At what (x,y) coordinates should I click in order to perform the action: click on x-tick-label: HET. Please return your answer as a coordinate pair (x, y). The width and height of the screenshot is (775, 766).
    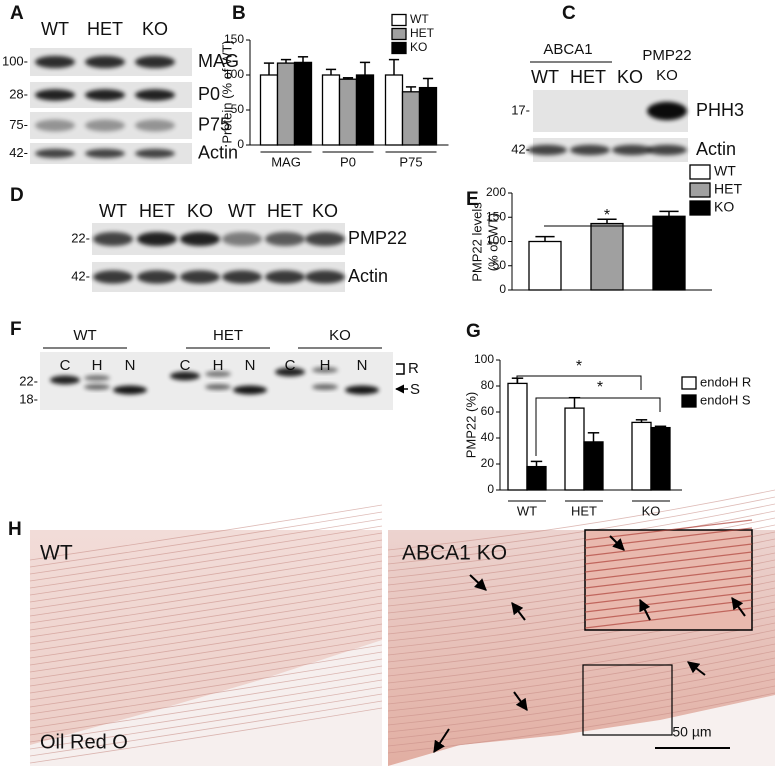
    Looking at the image, I should click on (584, 510).